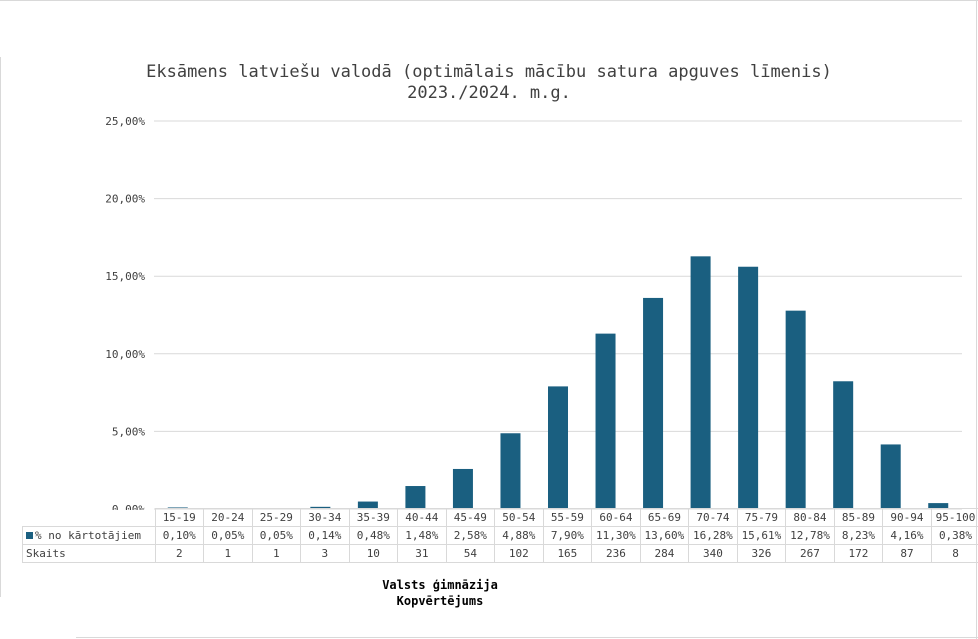 This screenshot has height=639, width=978. I want to click on count-data-label: 54, so click(470, 553).